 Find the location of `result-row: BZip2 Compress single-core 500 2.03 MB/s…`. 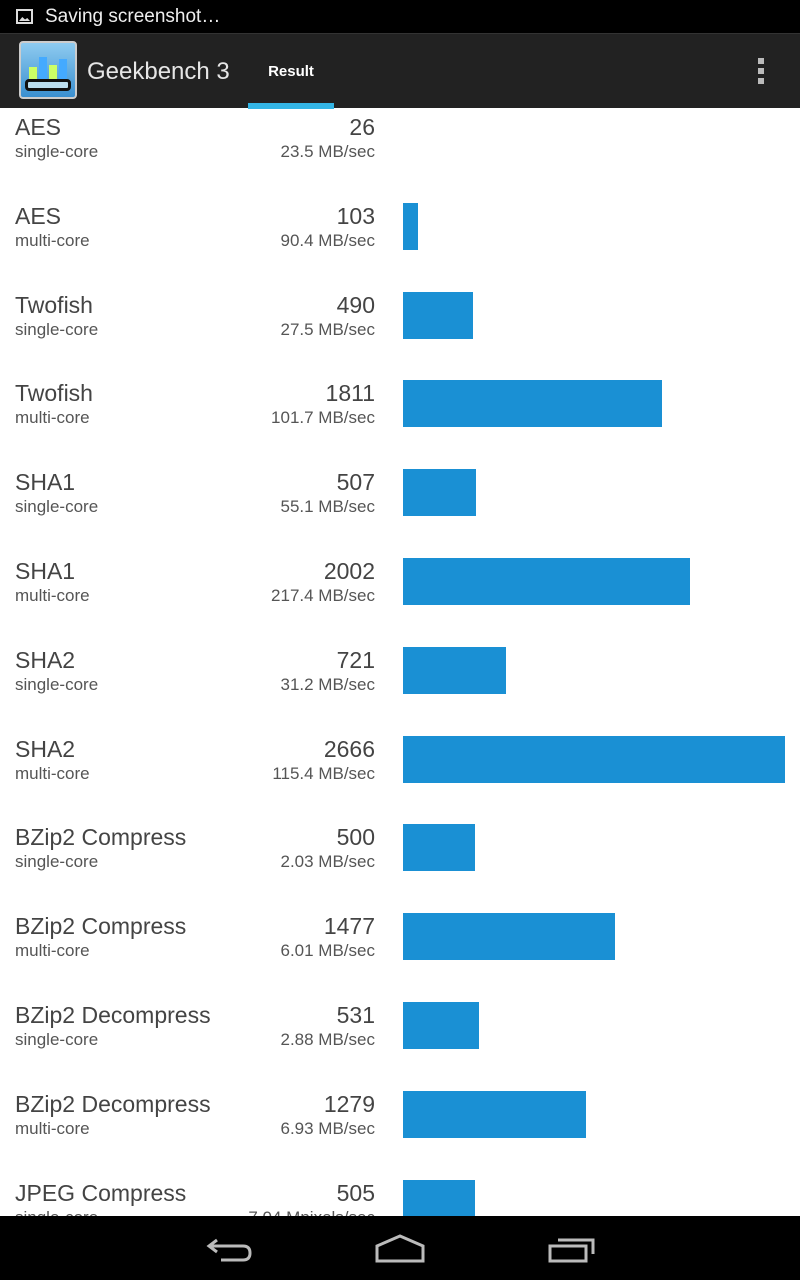

result-row: BZip2 Compress single-core 500 2.03 MB/s… is located at coordinates (400, 848).